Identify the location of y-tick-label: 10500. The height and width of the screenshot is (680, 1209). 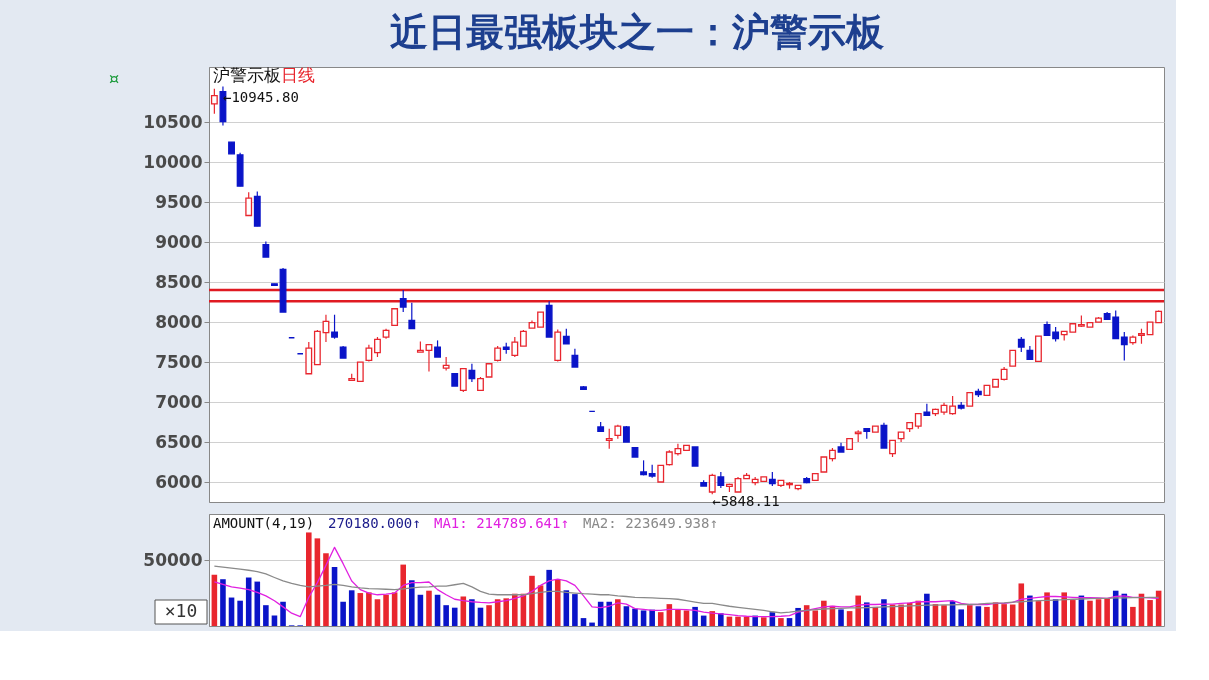
(173, 121).